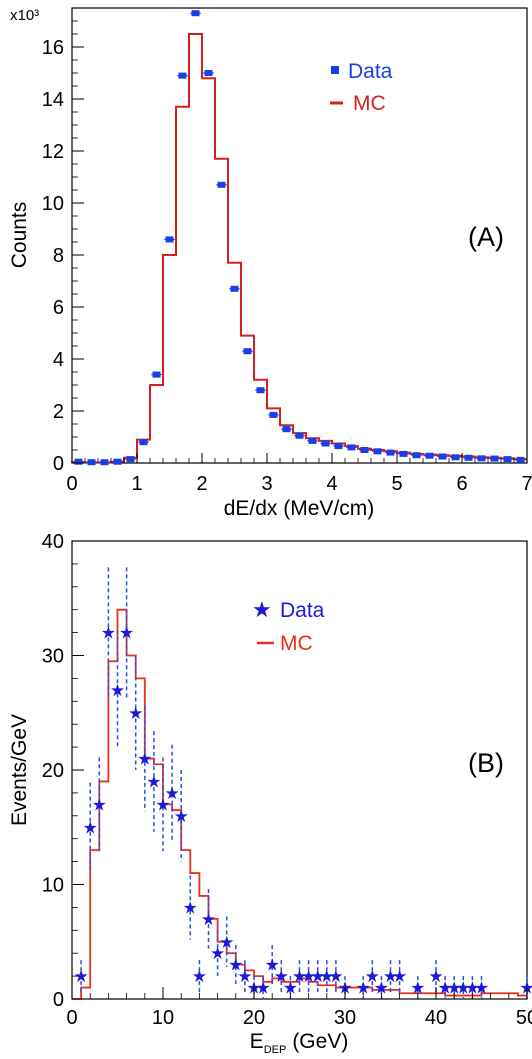 The image size is (532, 1059). Describe the element at coordinates (19, 235) in the screenshot. I see `panel-a-ylabel: Counts` at that location.